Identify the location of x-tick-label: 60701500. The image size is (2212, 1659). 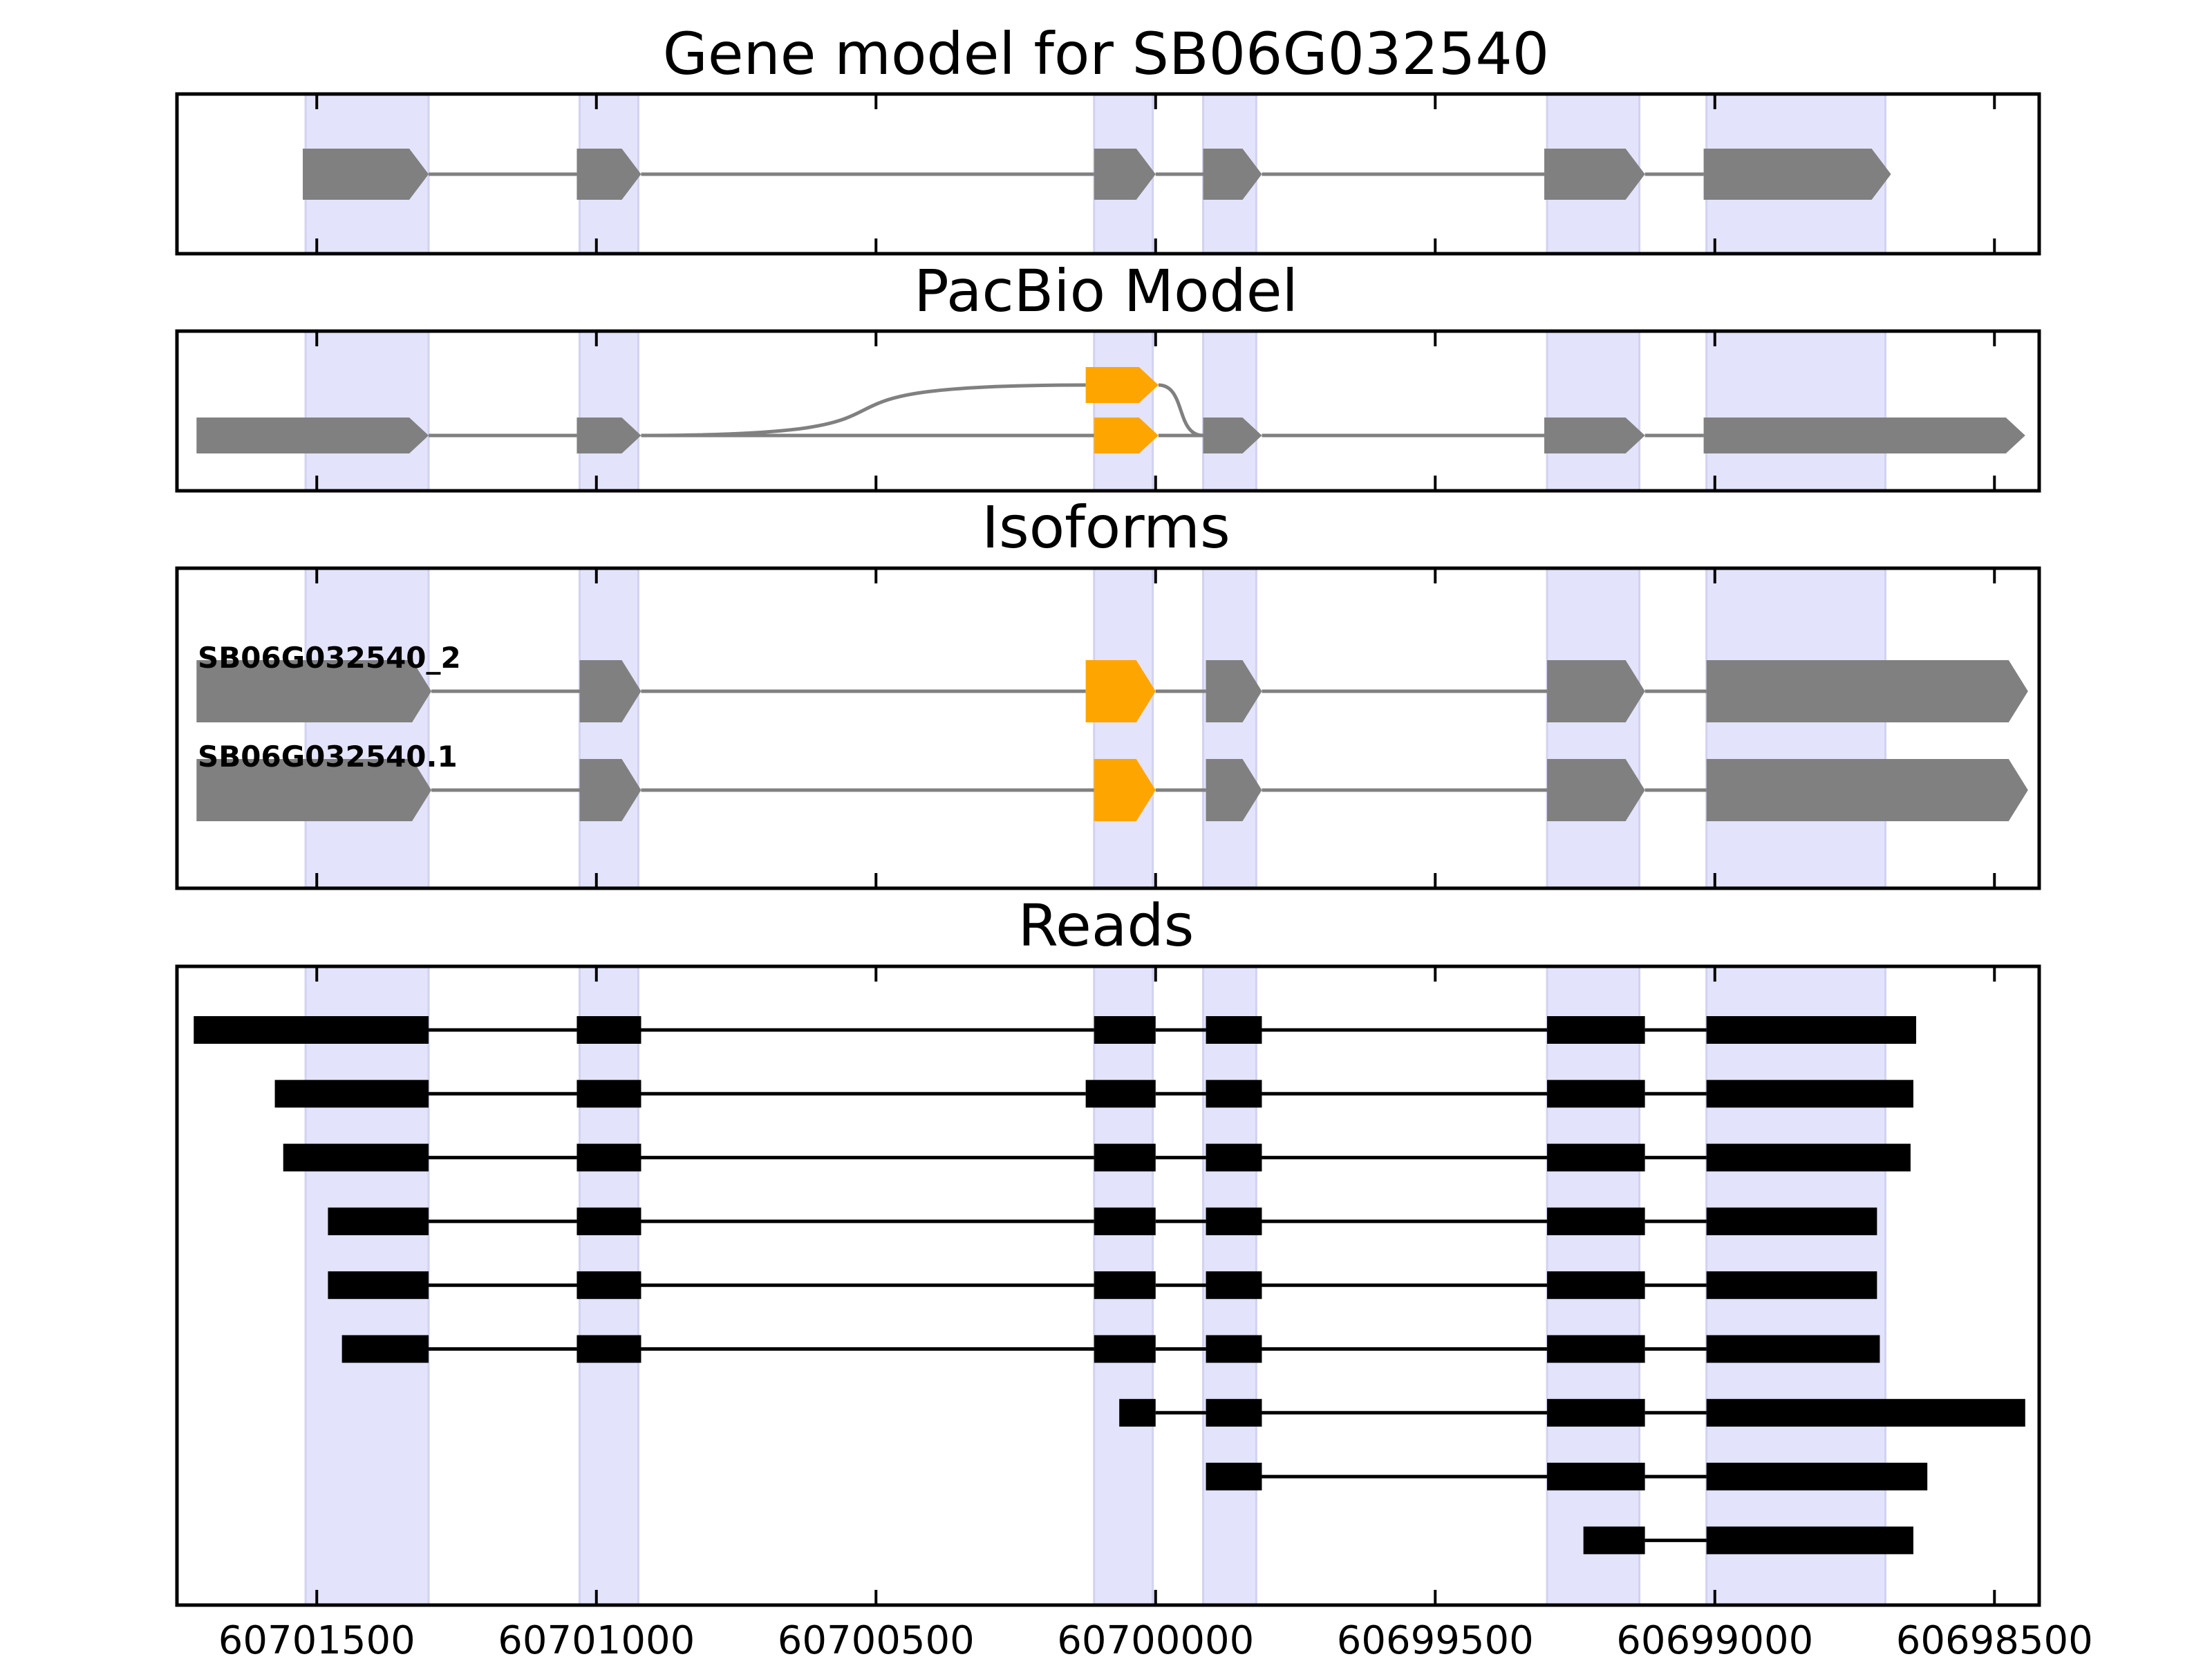
(316, 1638).